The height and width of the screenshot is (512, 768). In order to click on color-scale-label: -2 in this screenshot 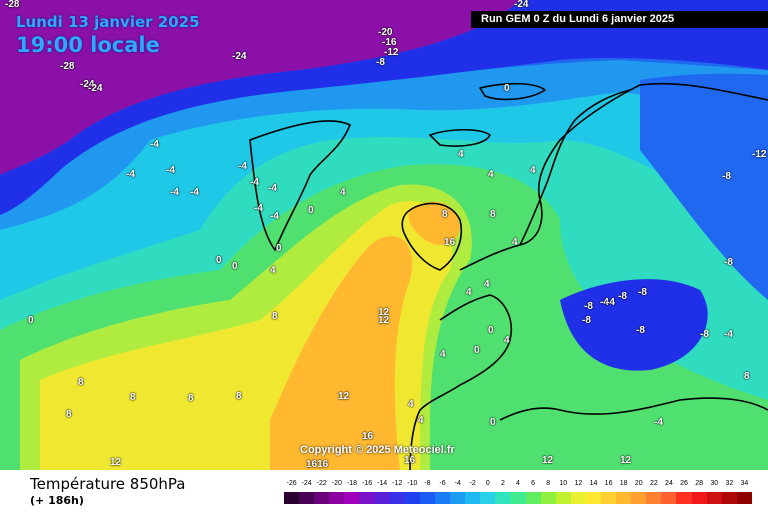, I will do `click(472, 483)`.